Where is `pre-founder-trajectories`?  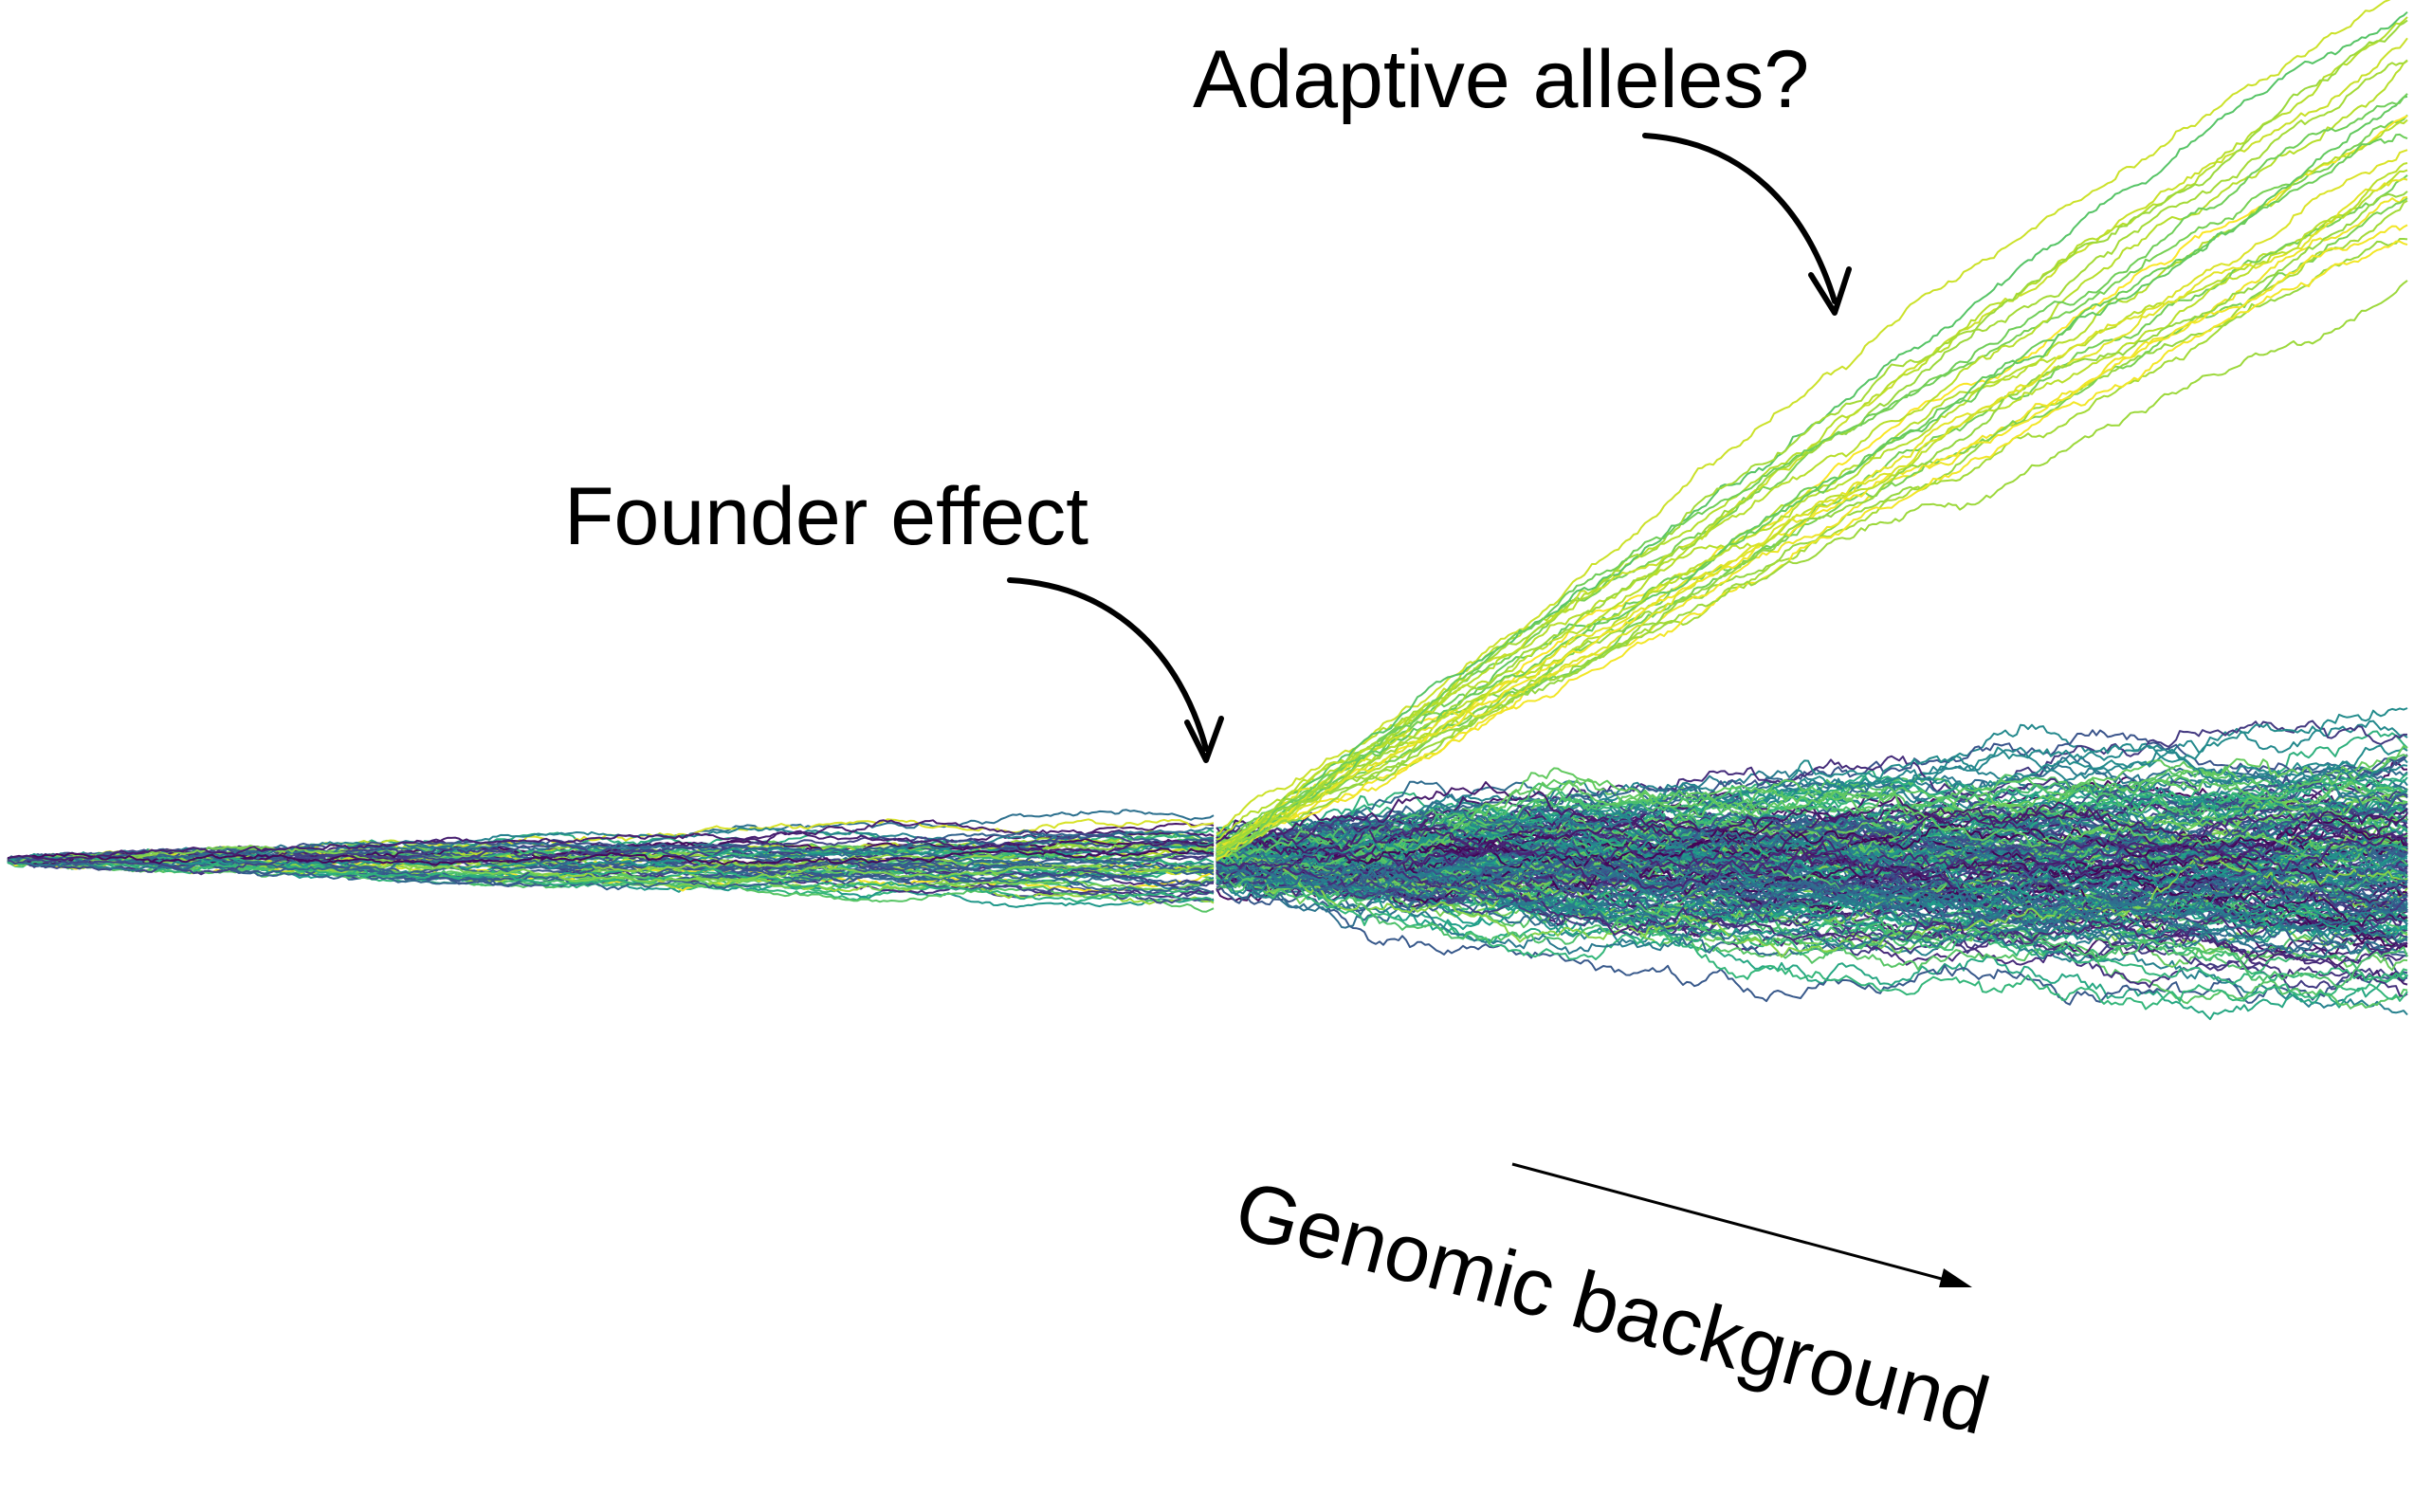 pre-founder-trajectories is located at coordinates (611, 861).